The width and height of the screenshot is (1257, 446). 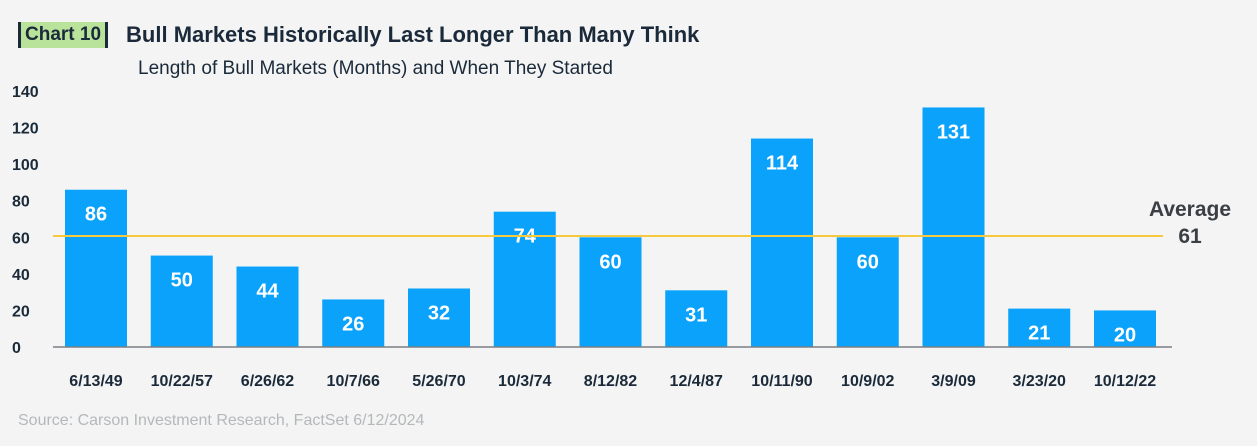 What do you see at coordinates (642, 223) in the screenshot?
I see `average-group: Average 61` at bounding box center [642, 223].